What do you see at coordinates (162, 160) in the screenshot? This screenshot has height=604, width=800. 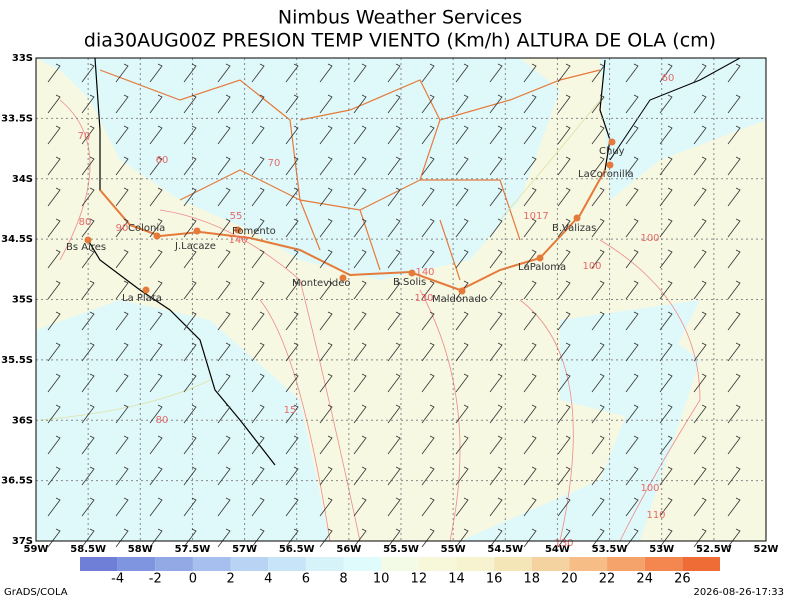 I see `contour-label: 60` at bounding box center [162, 160].